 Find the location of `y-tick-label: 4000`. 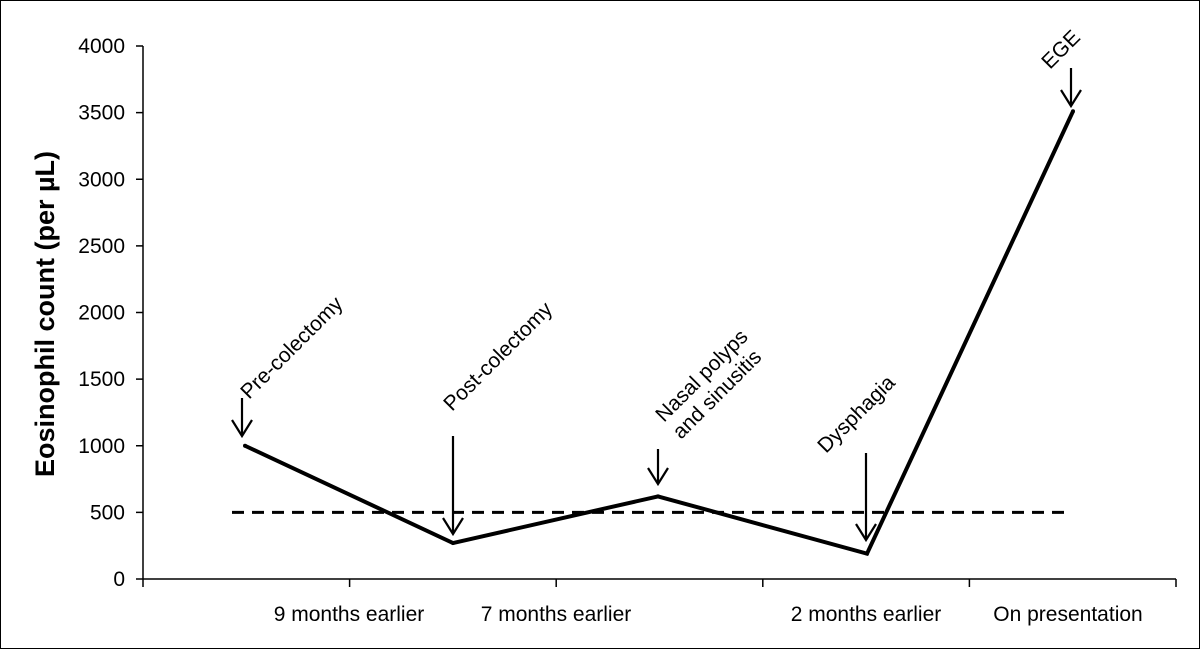

y-tick-label: 4000 is located at coordinates (101, 46).